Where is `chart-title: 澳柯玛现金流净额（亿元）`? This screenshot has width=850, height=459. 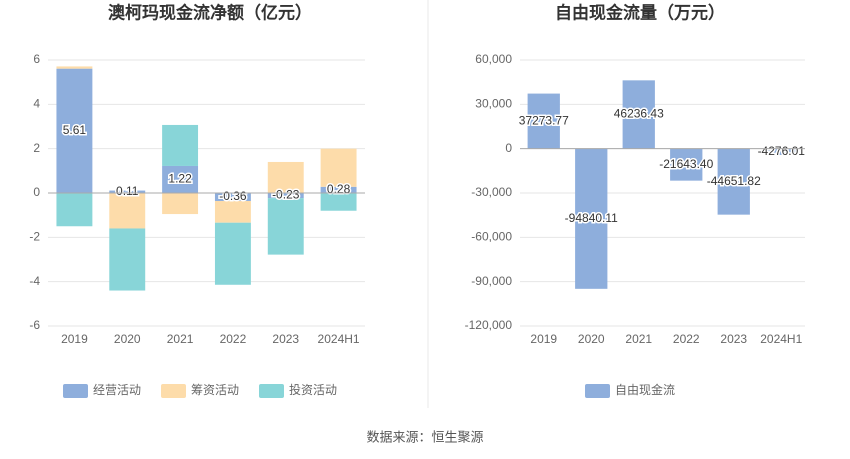 chart-title: 澳柯玛现金流净额（亿元） is located at coordinates (210, 12).